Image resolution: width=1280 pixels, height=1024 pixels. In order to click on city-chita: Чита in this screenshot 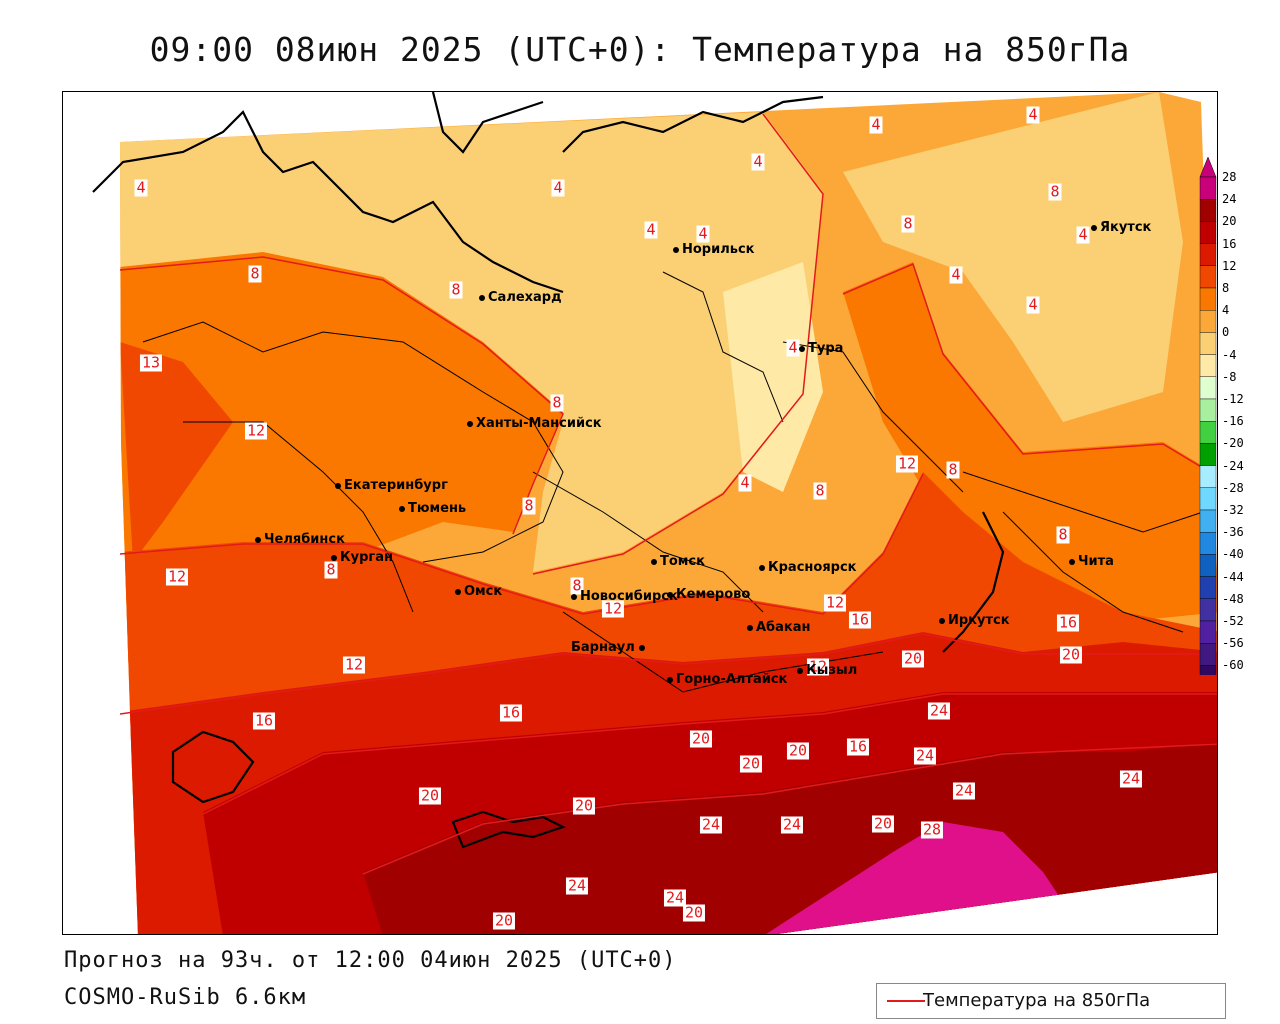, I will do `click(1091, 561)`.